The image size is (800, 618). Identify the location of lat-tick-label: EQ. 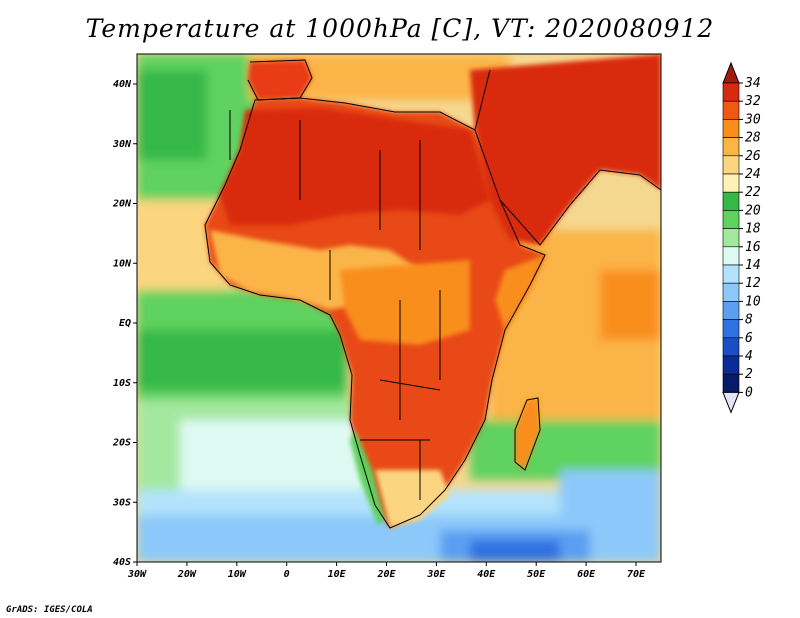
(125, 323).